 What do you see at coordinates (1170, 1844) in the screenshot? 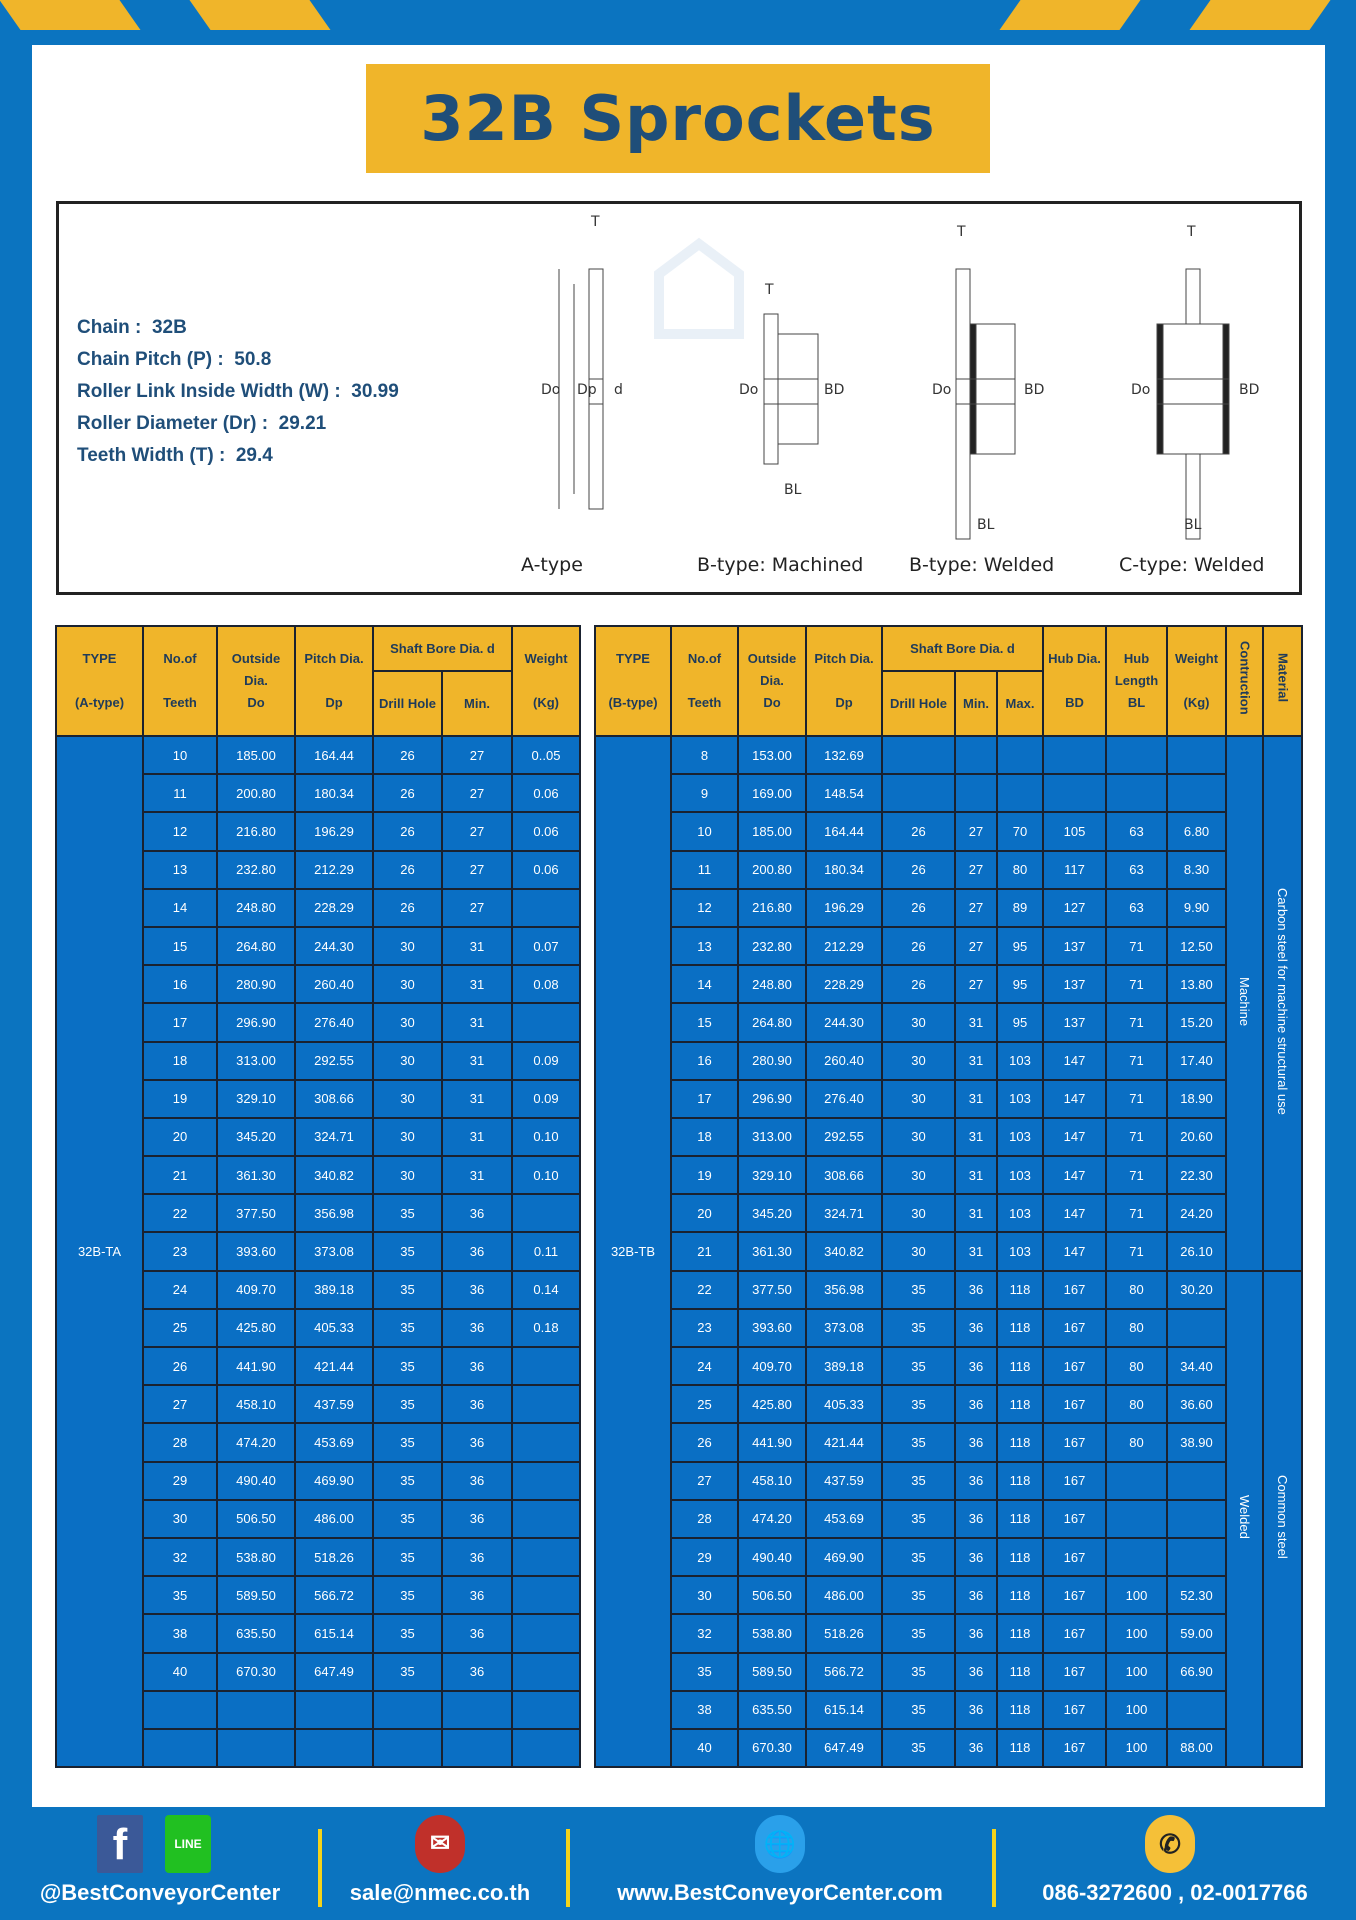
I see `phone-icon: ✆` at bounding box center [1170, 1844].